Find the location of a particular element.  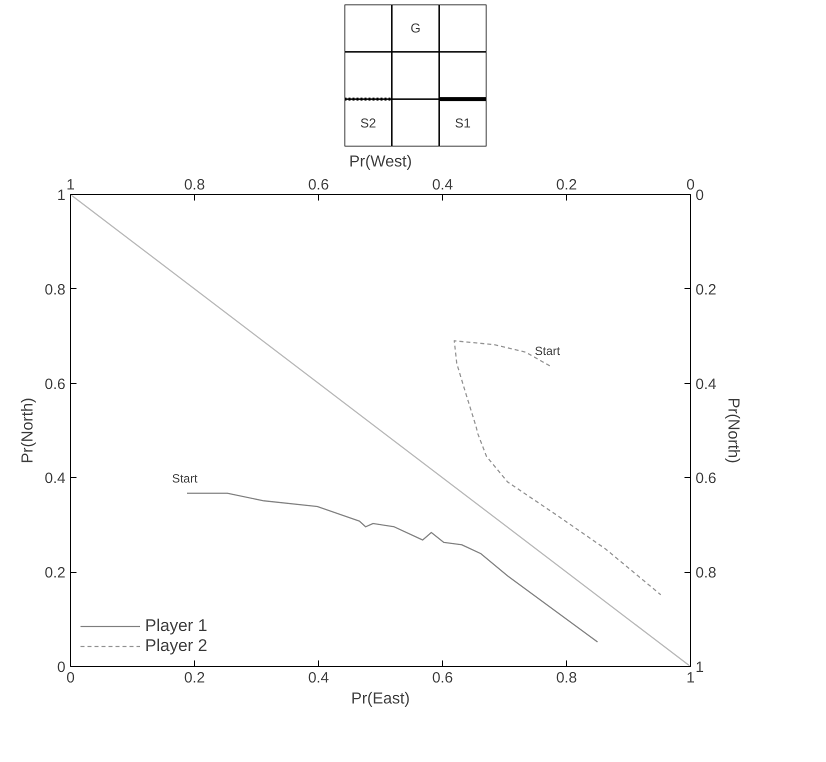

x-tick-label: 0.6 is located at coordinates (442, 678).